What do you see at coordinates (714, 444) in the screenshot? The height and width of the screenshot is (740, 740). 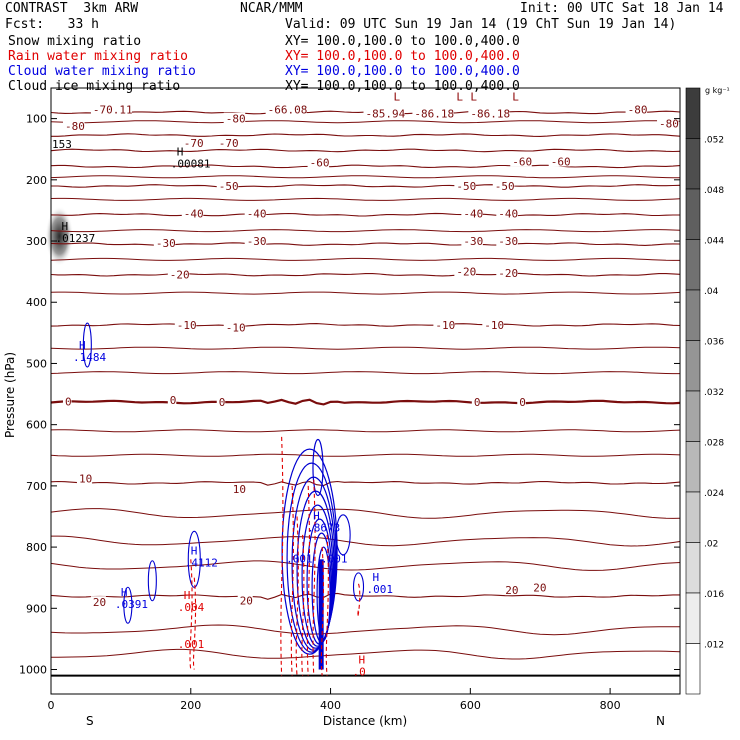 I see `colorbar-tick-label: .028` at bounding box center [714, 444].